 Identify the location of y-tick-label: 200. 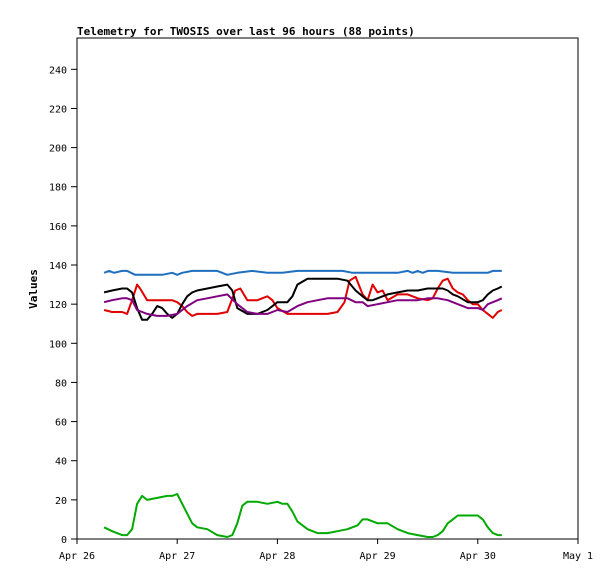
(58, 149).